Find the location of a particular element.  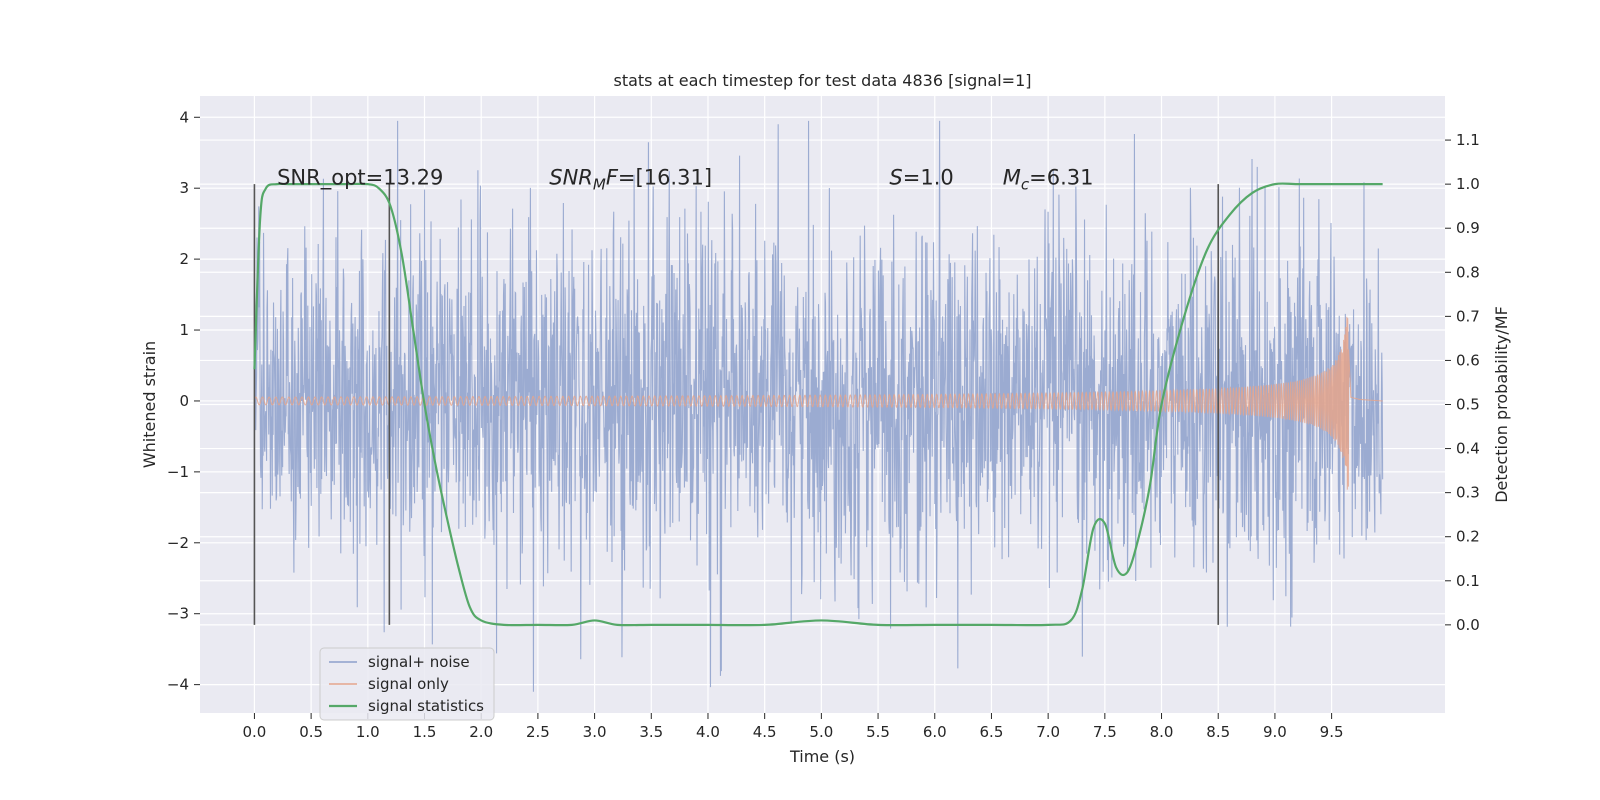

x-tick-label: 6.0 is located at coordinates (935, 732).